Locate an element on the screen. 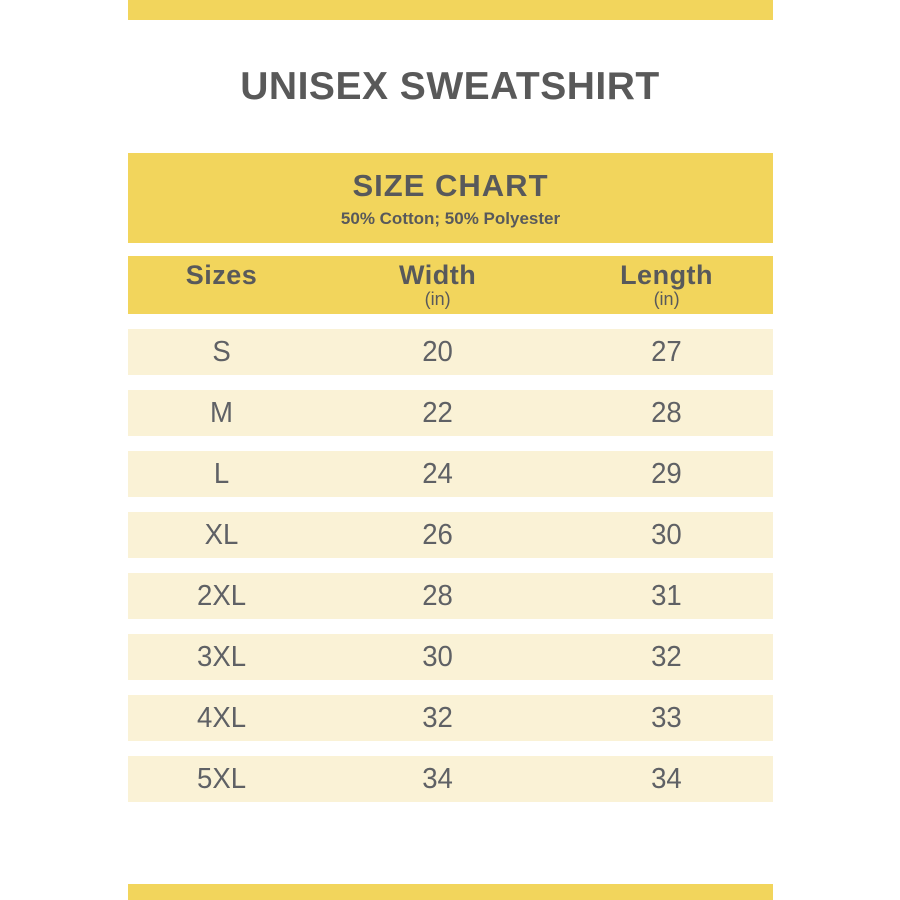  size-cell: 3XL is located at coordinates (222, 657).